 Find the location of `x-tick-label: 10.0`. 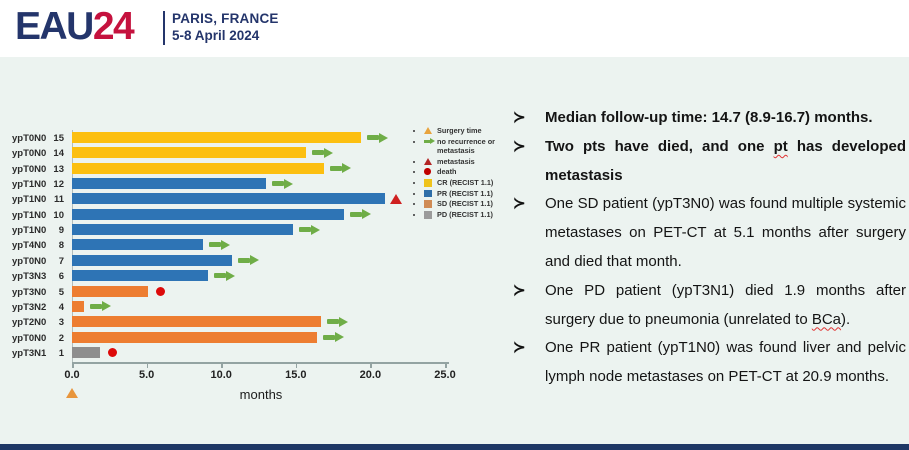

x-tick-label: 10.0 is located at coordinates (221, 375).